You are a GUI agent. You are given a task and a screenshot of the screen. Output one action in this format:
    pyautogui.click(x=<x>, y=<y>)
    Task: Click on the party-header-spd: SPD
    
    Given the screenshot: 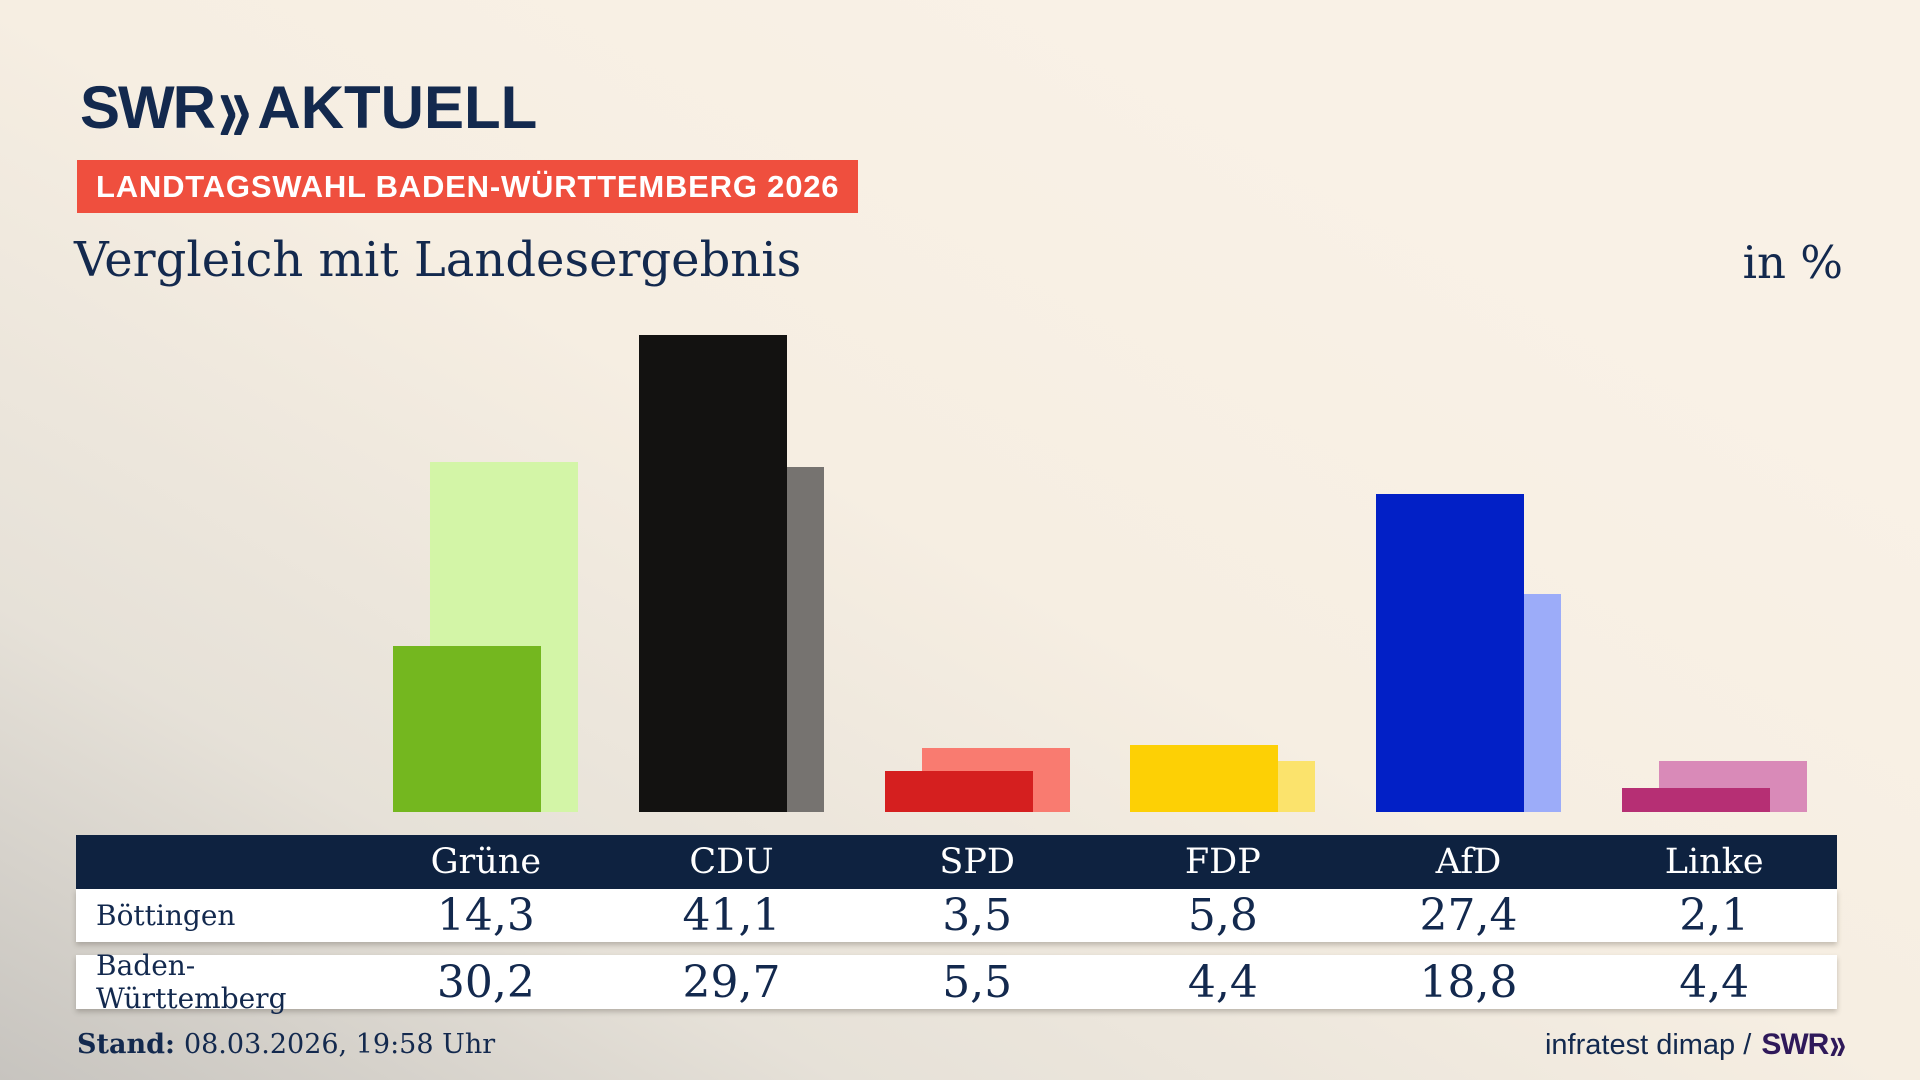 What is the action you would take?
    pyautogui.click(x=977, y=862)
    